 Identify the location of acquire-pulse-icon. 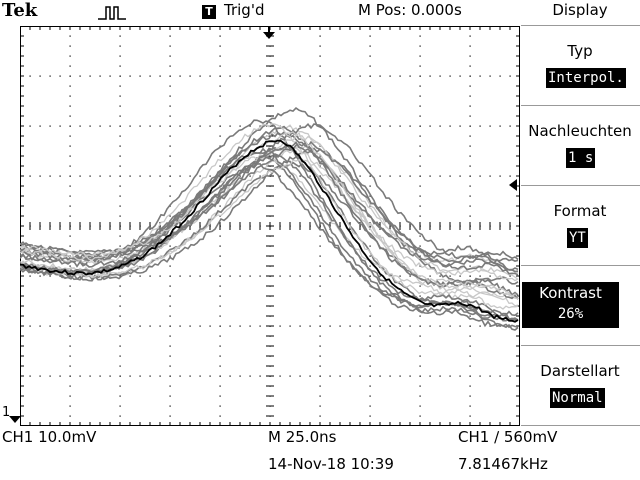
(112, 13).